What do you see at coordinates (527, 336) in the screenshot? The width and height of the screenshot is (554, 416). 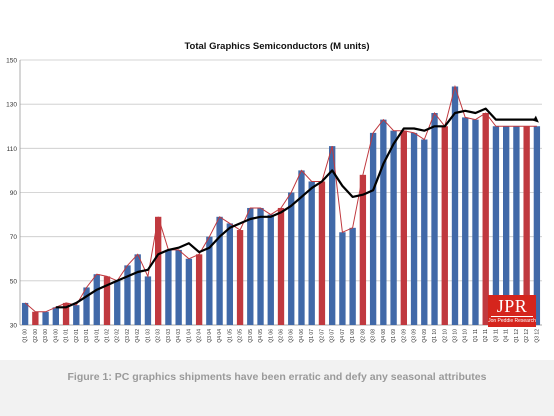 I see `x-tick-label: Q2 12` at bounding box center [527, 336].